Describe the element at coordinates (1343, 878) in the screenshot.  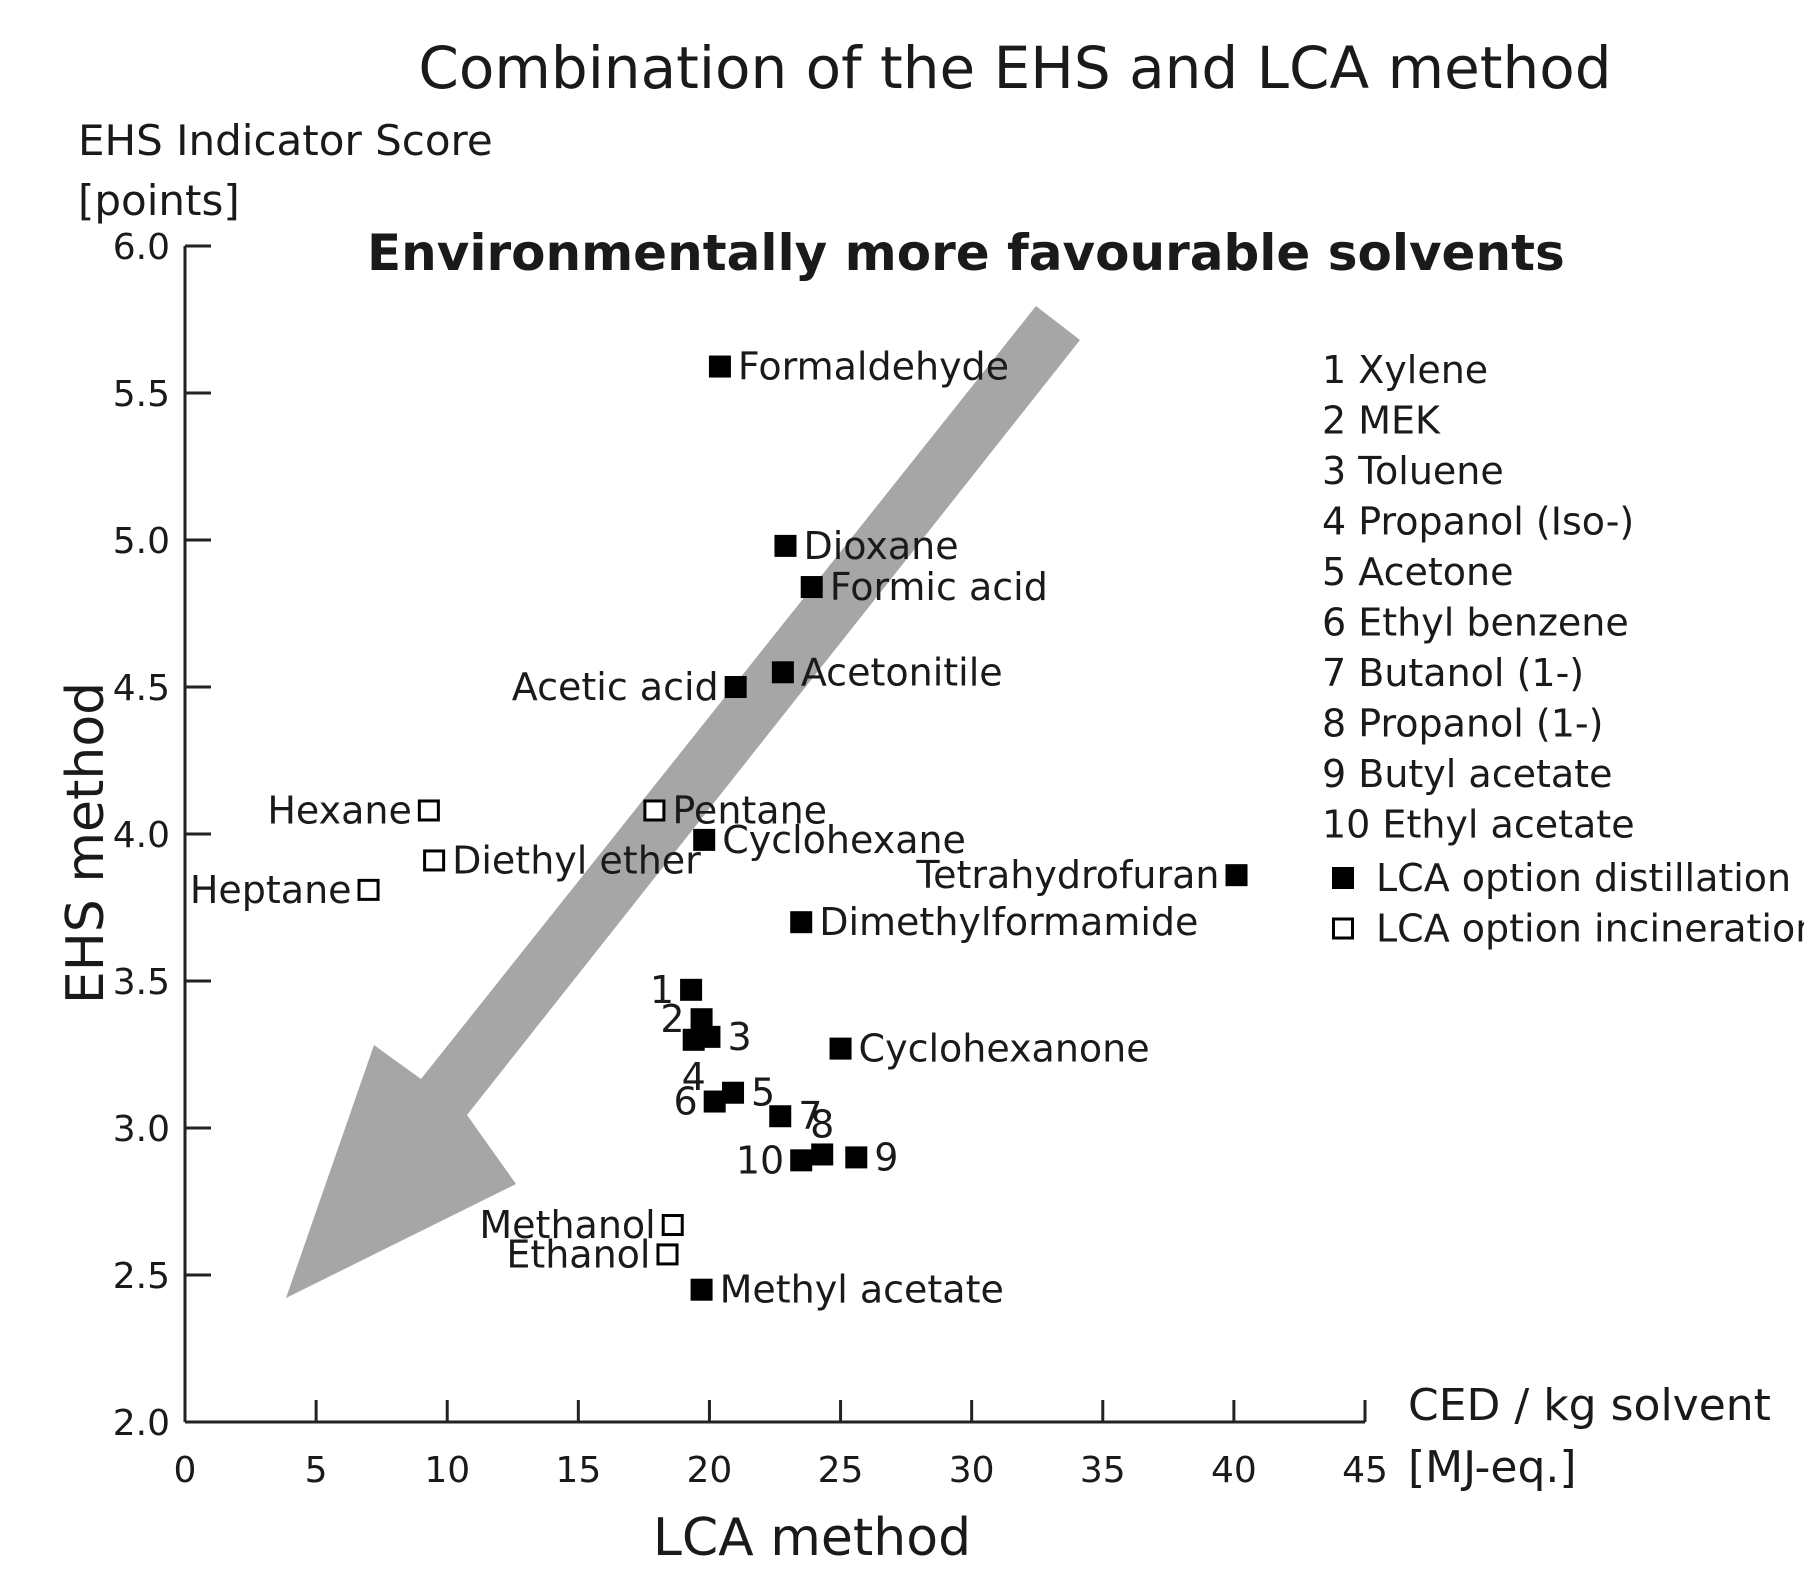
I see `legend-filled-square-marker` at that location.